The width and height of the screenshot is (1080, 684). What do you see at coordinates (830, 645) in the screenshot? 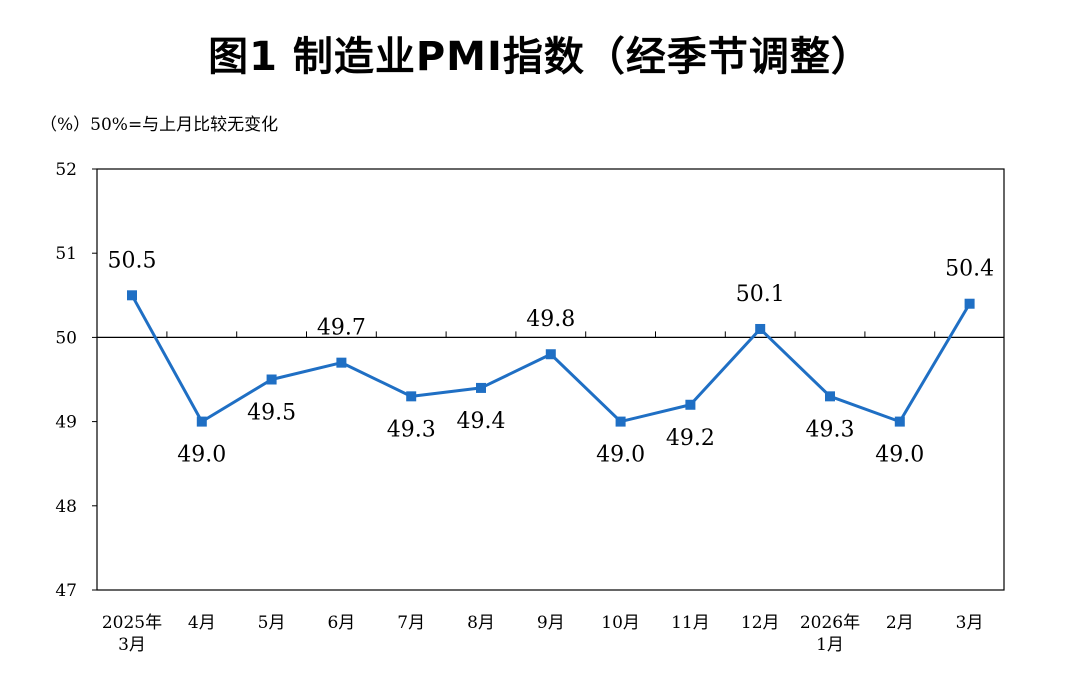
I see `x-tick-label: 1月` at bounding box center [830, 645].